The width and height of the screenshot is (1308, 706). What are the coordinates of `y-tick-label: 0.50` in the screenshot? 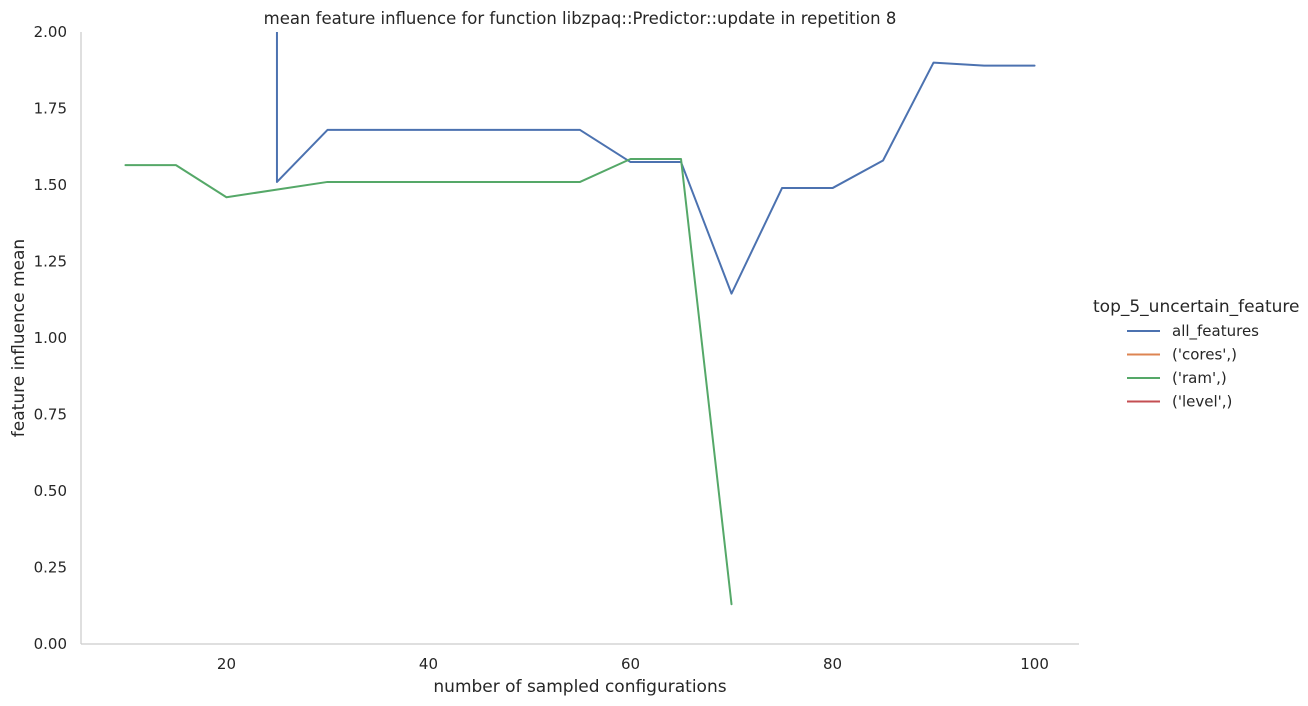 It's located at (50, 491).